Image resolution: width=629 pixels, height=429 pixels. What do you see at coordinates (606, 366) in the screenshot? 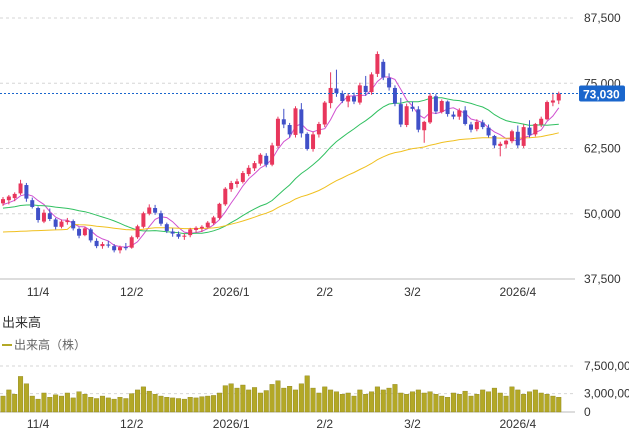
I see `volume-tick-label: 7,500,00` at bounding box center [606, 366].